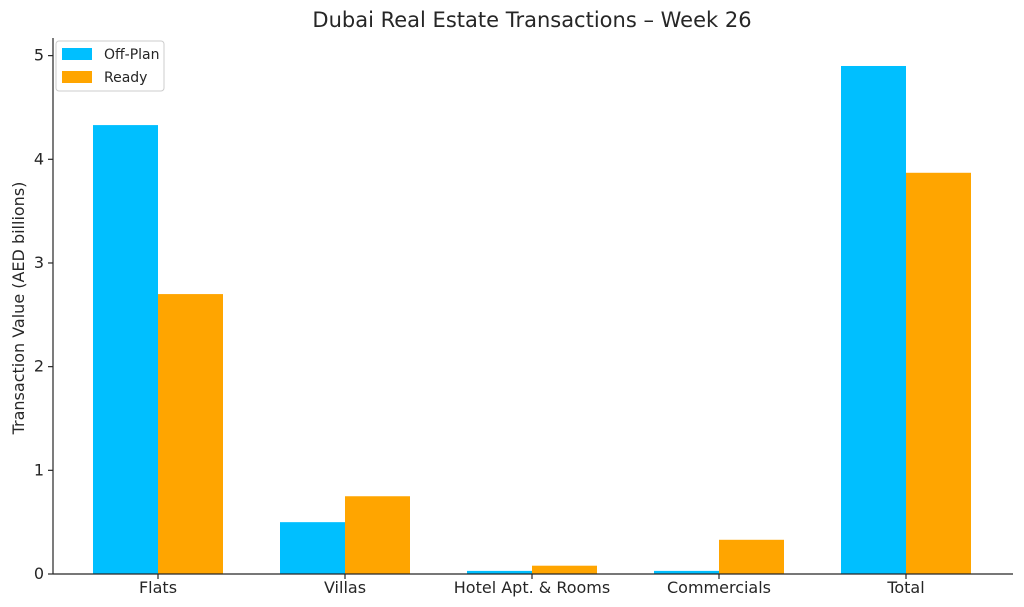  Describe the element at coordinates (719, 587) in the screenshot. I see `x-tick-label: Commercials` at that location.